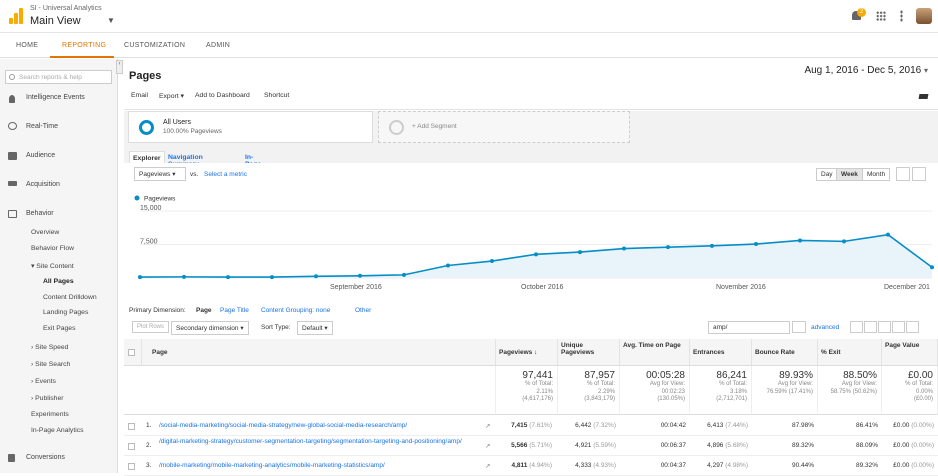 This screenshot has height=476, width=938. Describe the element at coordinates (667, 384) in the screenshot. I see `total-detail: Avg for View:` at that location.